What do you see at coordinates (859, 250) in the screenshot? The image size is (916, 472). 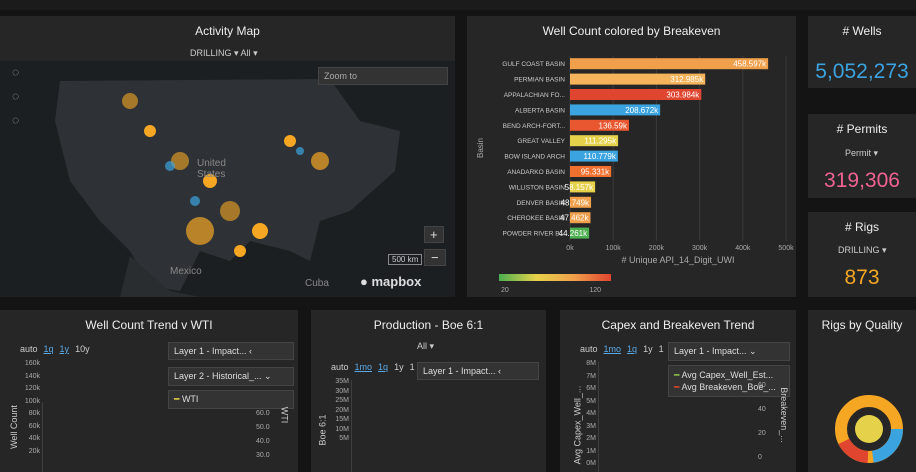 I see `dropdown-label: DRILLING` at bounding box center [859, 250].